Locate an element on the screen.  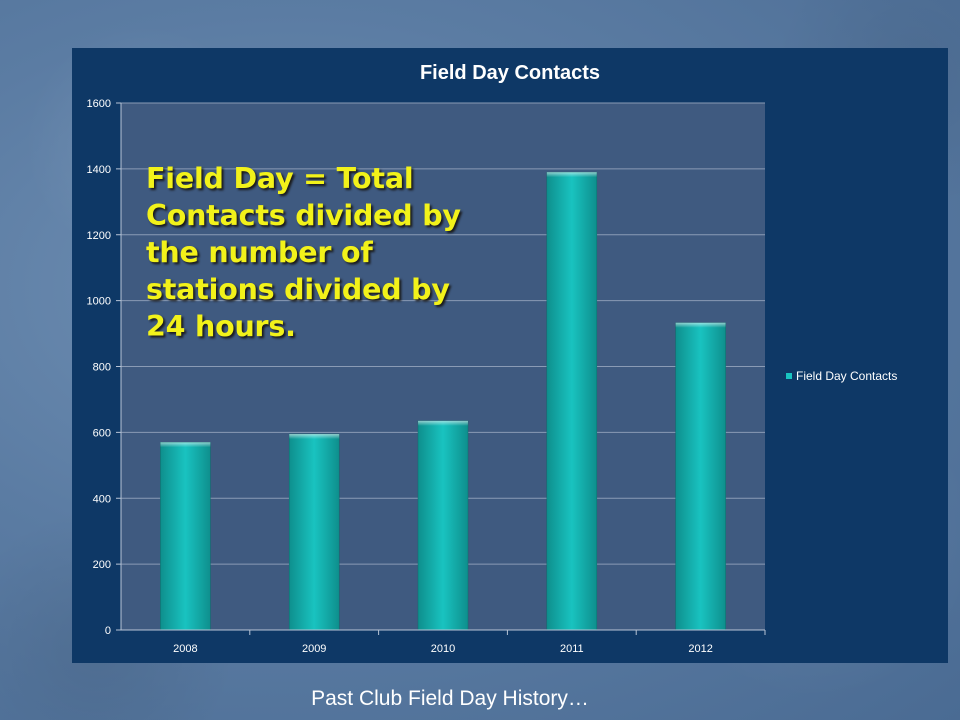
y-tick-label: 400 is located at coordinates (102, 499).